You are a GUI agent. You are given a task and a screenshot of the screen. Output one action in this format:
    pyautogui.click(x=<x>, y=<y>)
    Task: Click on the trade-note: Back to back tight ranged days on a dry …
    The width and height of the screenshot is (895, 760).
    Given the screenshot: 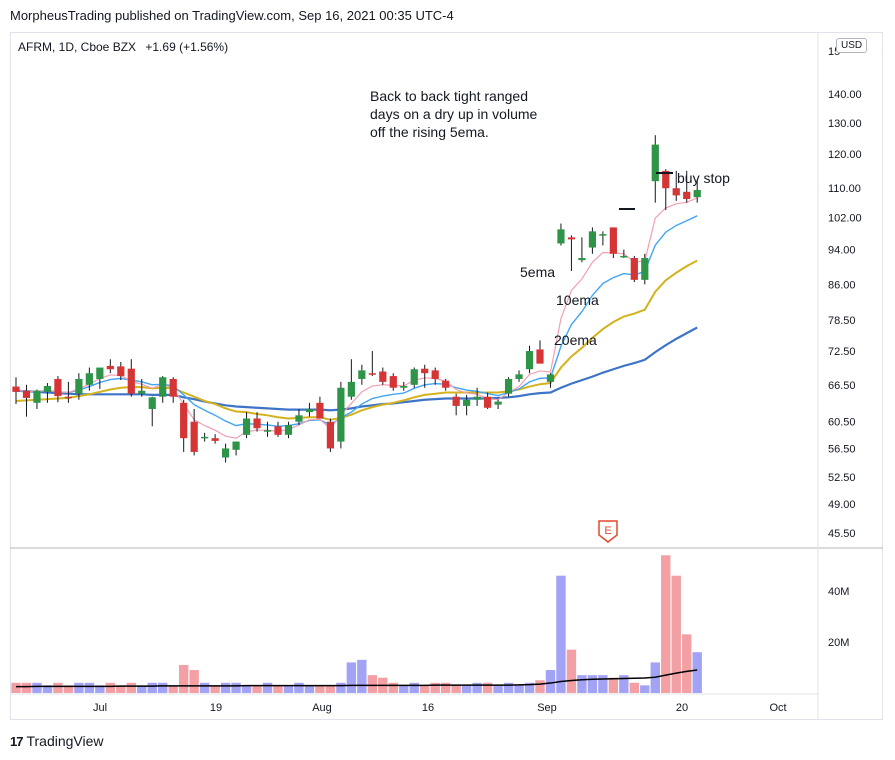 What is the action you would take?
    pyautogui.click(x=453, y=114)
    